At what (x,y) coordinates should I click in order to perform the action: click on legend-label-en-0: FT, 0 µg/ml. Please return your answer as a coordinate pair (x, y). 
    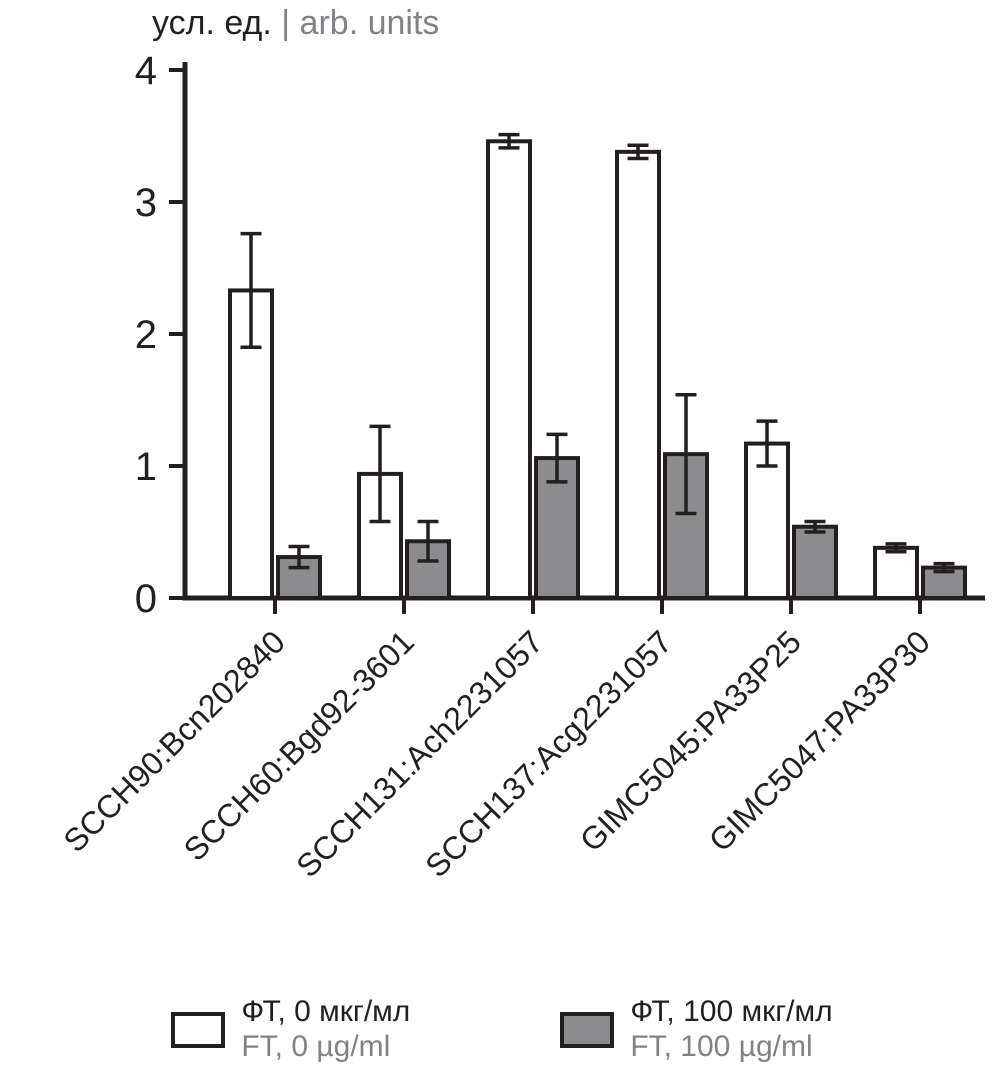
    Looking at the image, I should click on (316, 1046).